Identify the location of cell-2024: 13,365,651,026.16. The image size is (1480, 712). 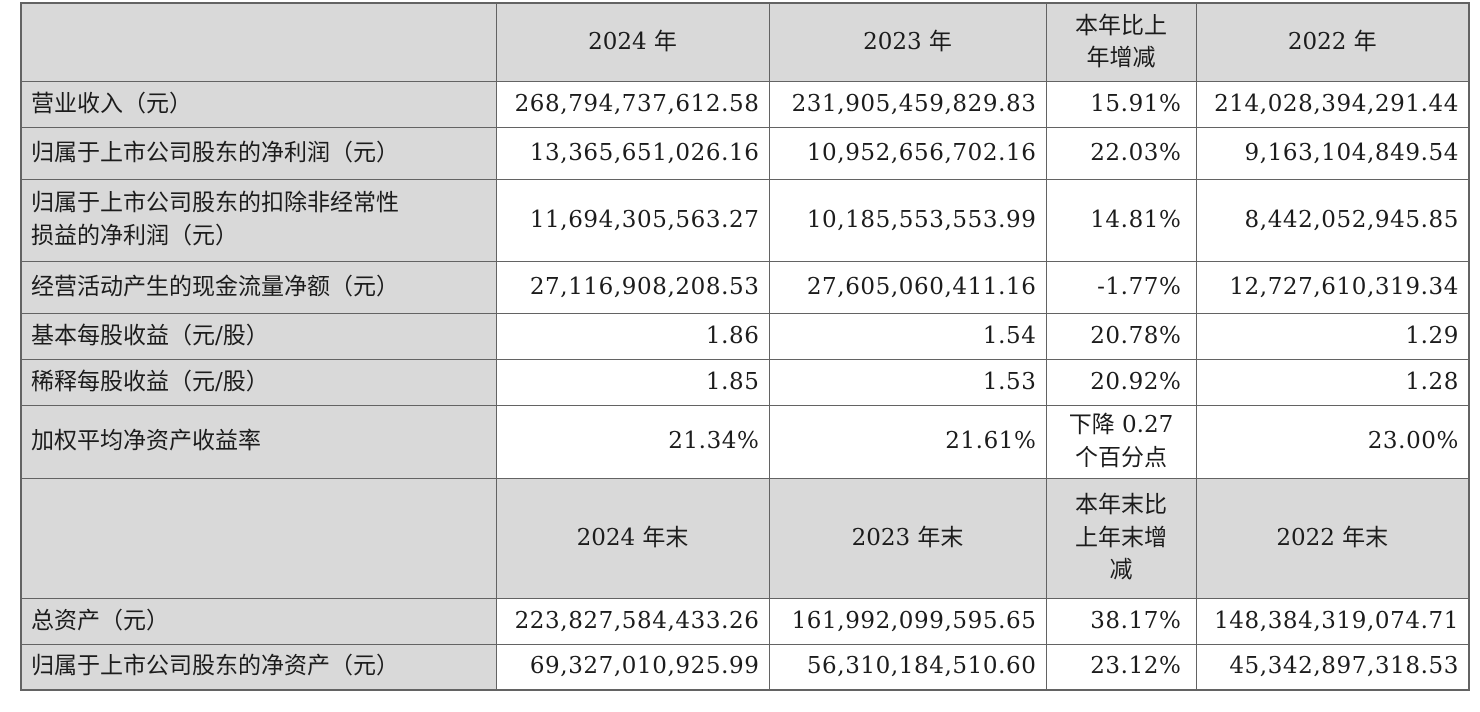
(632, 153).